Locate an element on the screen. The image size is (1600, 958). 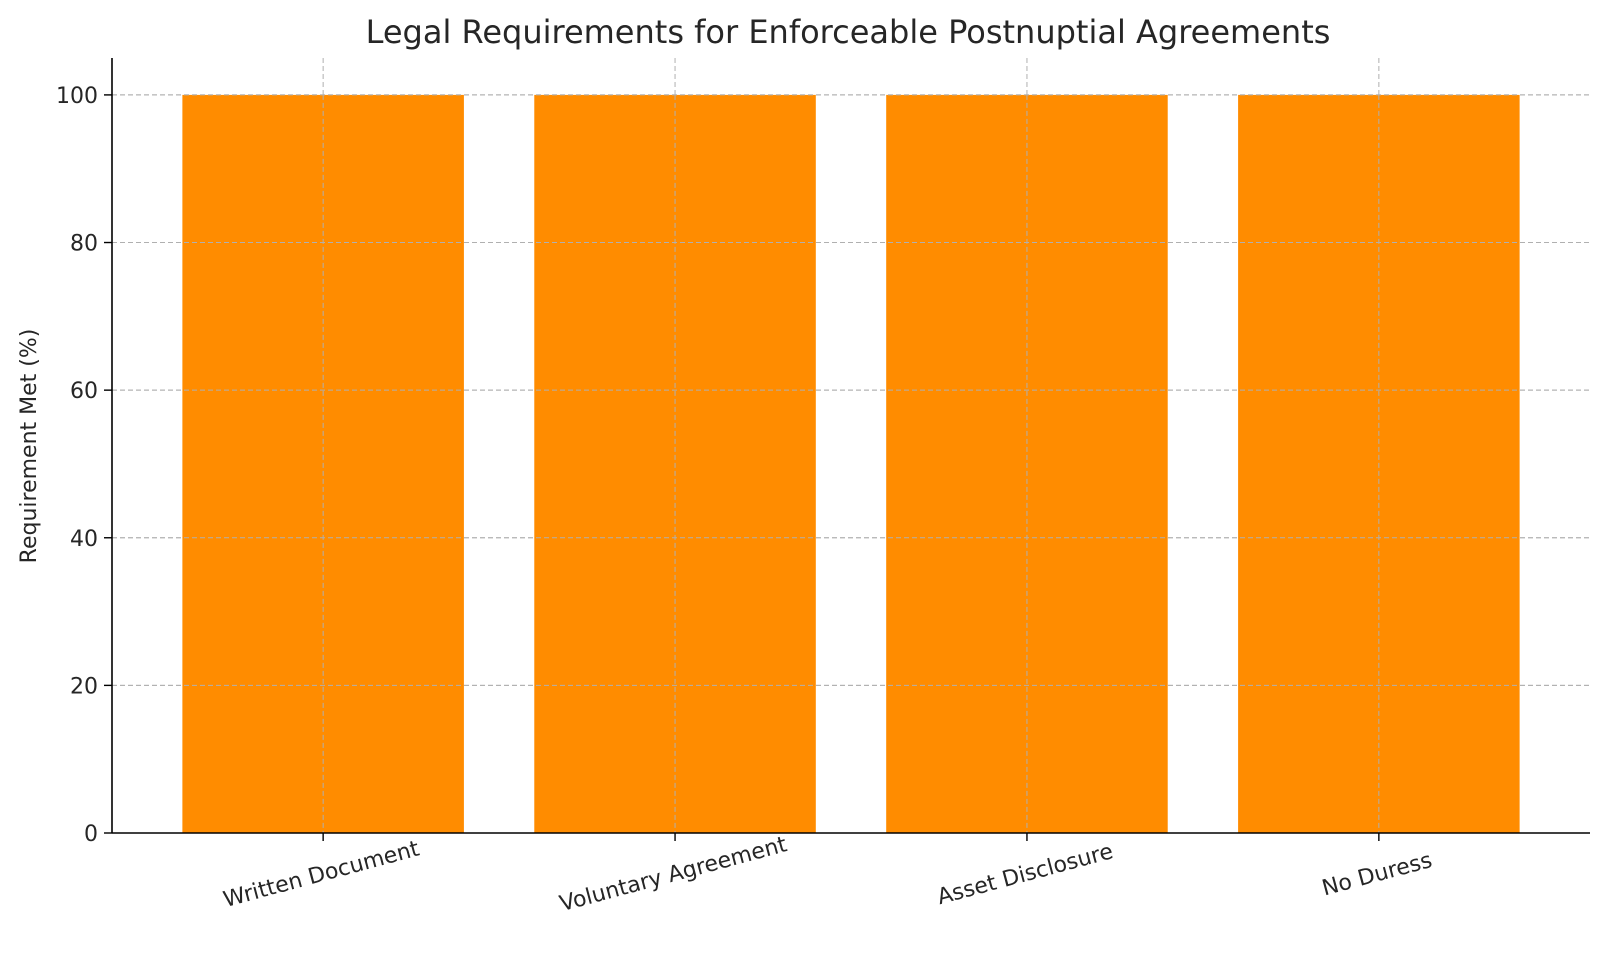
x-tick-label: Asset Disclosure is located at coordinates (1025, 874).